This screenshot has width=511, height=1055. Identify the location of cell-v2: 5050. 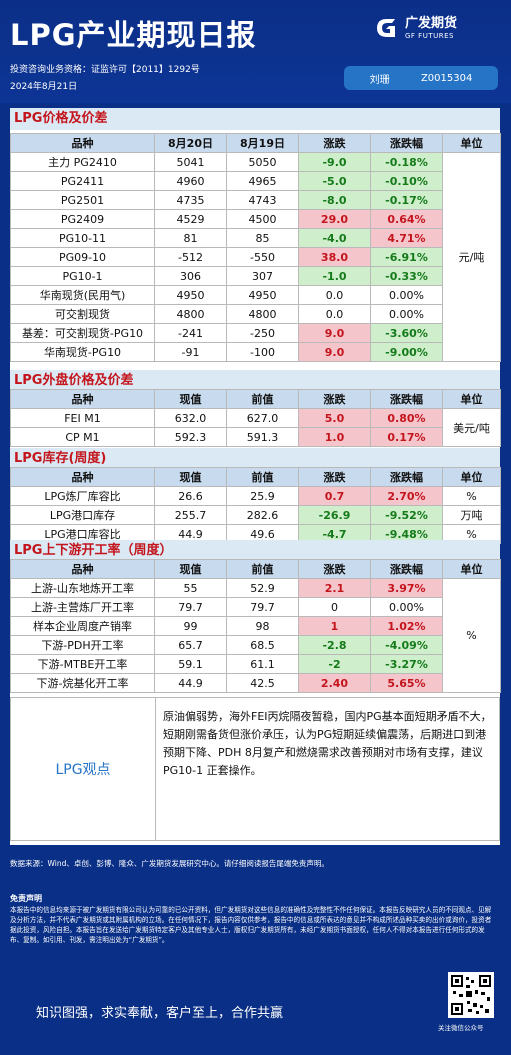
(262, 162).